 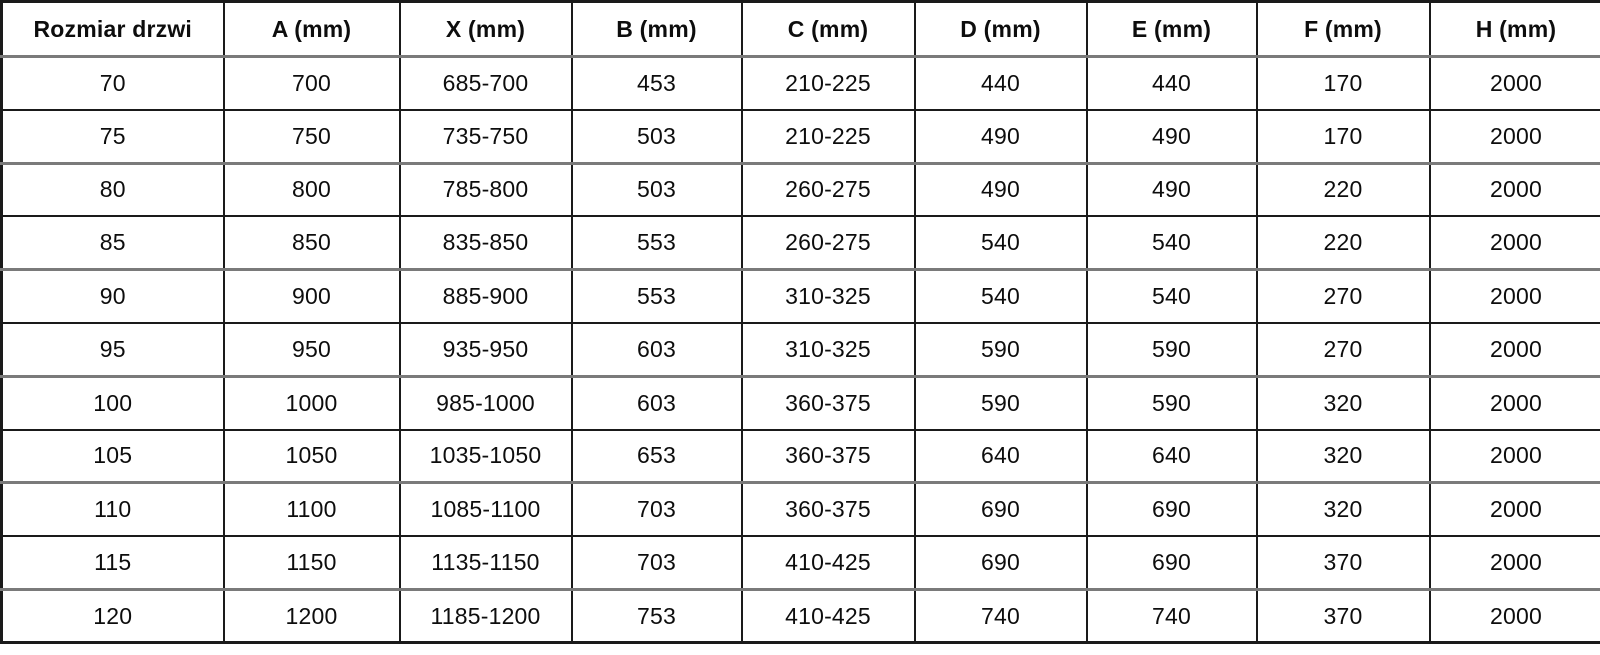 I want to click on table-cell: 1150, so click(x=311, y=563).